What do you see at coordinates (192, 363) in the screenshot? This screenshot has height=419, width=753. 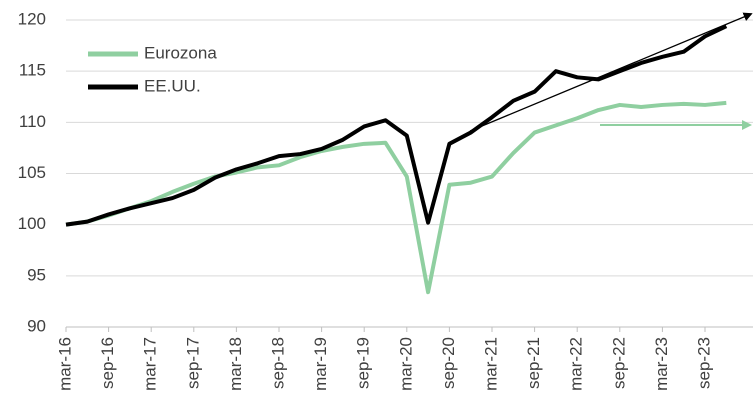 I see `x-tick-label: sep-17` at bounding box center [192, 363].